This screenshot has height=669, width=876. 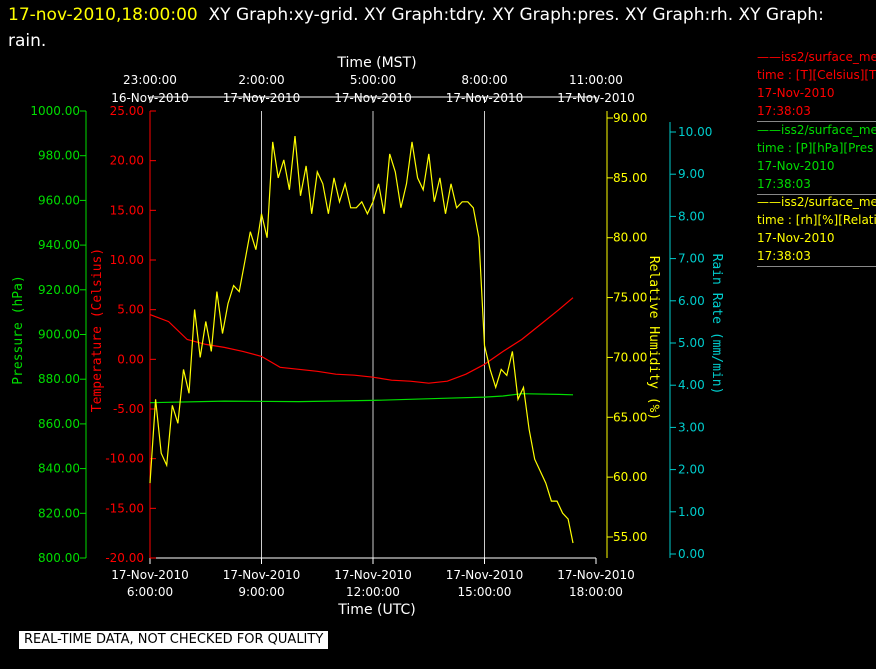 I want to click on y-tick-label-pressure: 880.00, so click(x=59, y=379).